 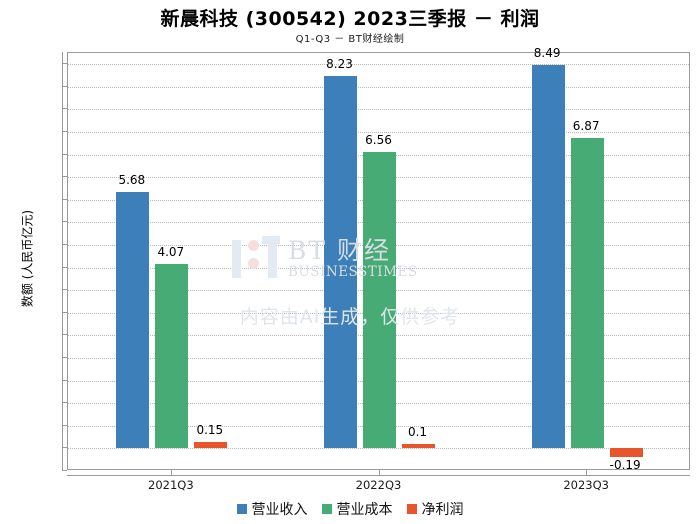 I want to click on legend-item: 营业成本, so click(x=357, y=509).